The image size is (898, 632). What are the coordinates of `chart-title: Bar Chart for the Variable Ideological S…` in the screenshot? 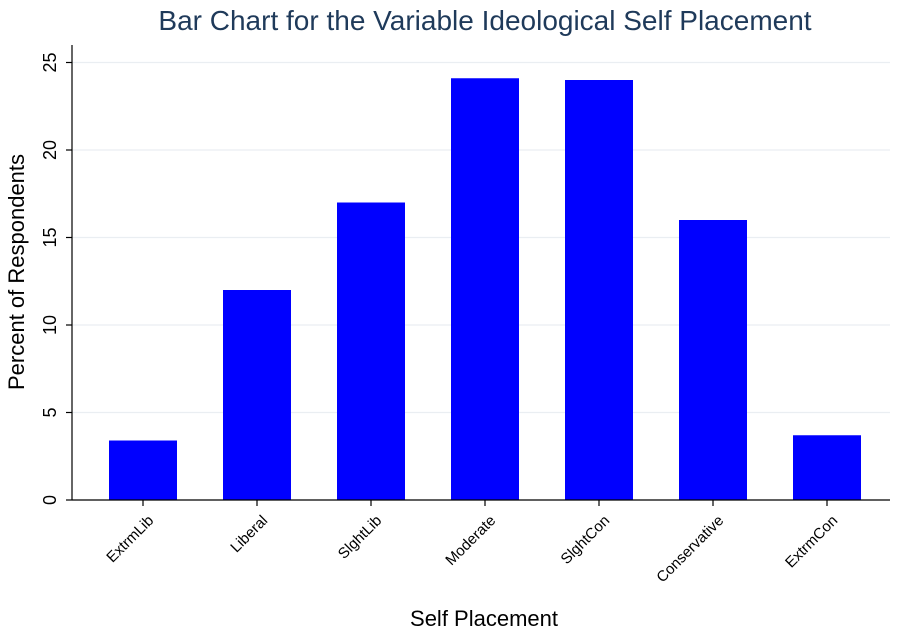 It's located at (484, 20).